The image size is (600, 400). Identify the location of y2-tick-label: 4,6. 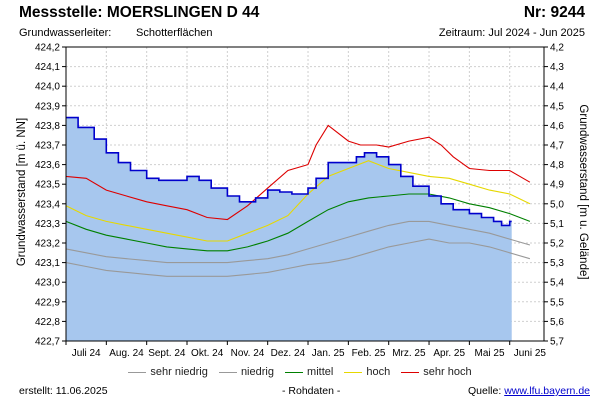
(557, 126).